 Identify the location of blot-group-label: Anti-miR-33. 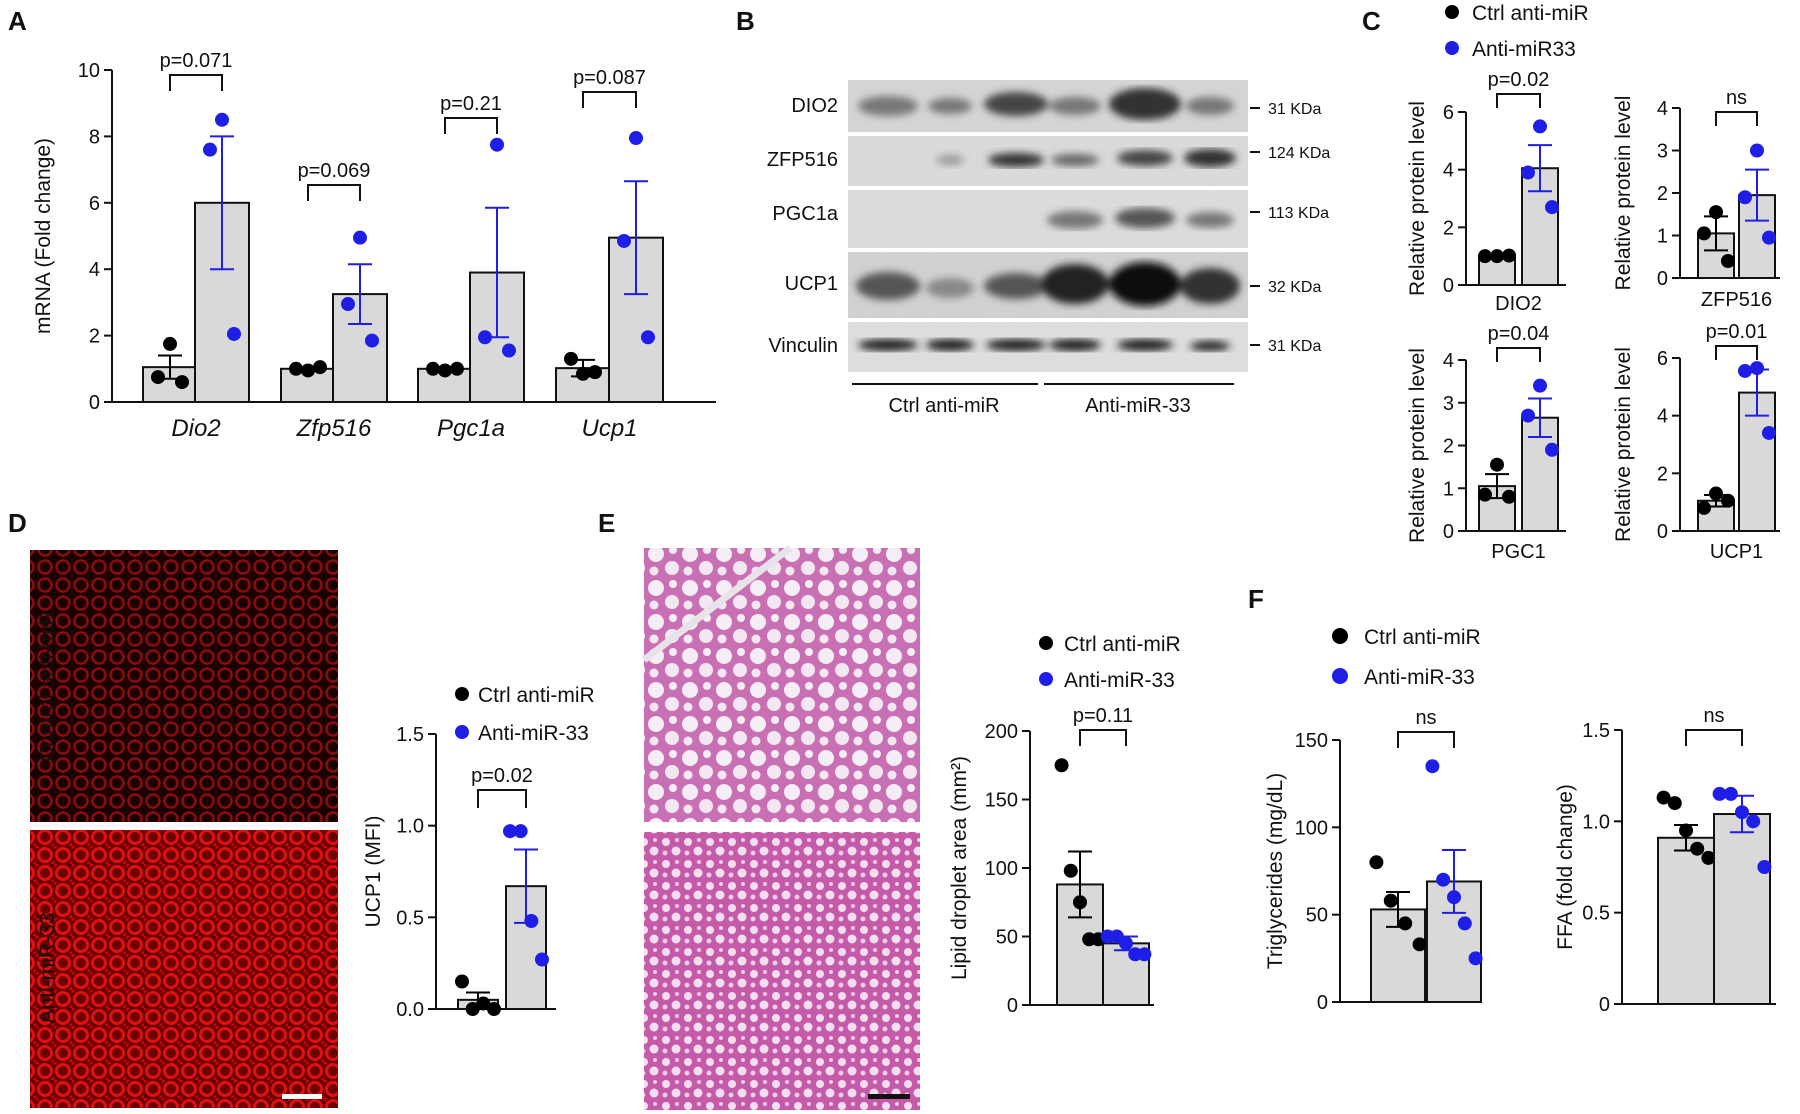
(1138, 406).